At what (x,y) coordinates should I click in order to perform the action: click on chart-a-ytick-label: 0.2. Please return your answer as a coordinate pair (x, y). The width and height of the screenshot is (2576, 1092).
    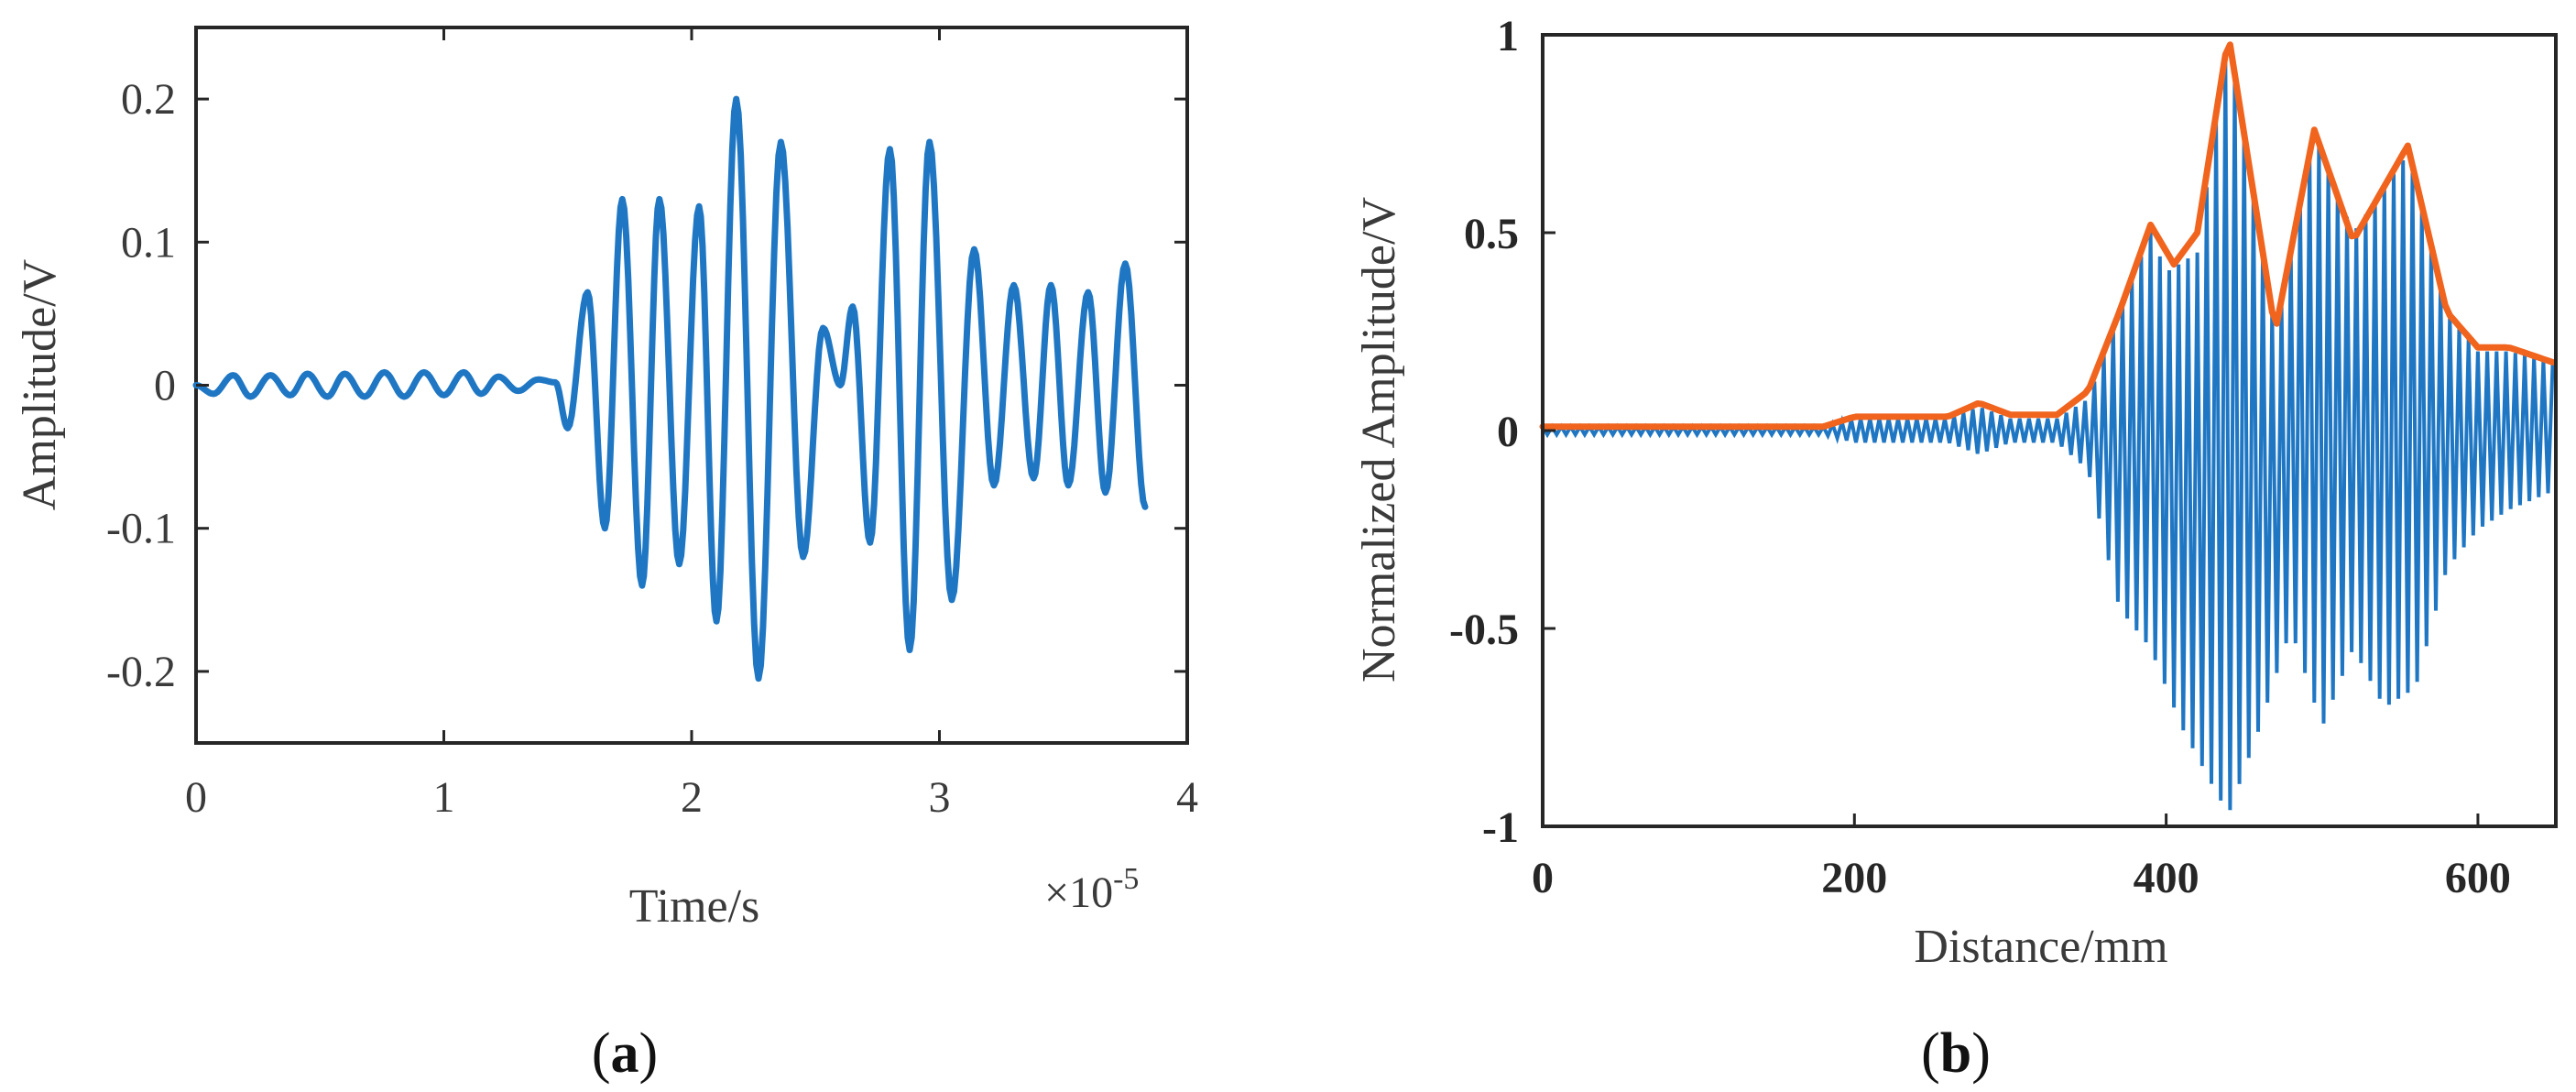
    Looking at the image, I should click on (149, 99).